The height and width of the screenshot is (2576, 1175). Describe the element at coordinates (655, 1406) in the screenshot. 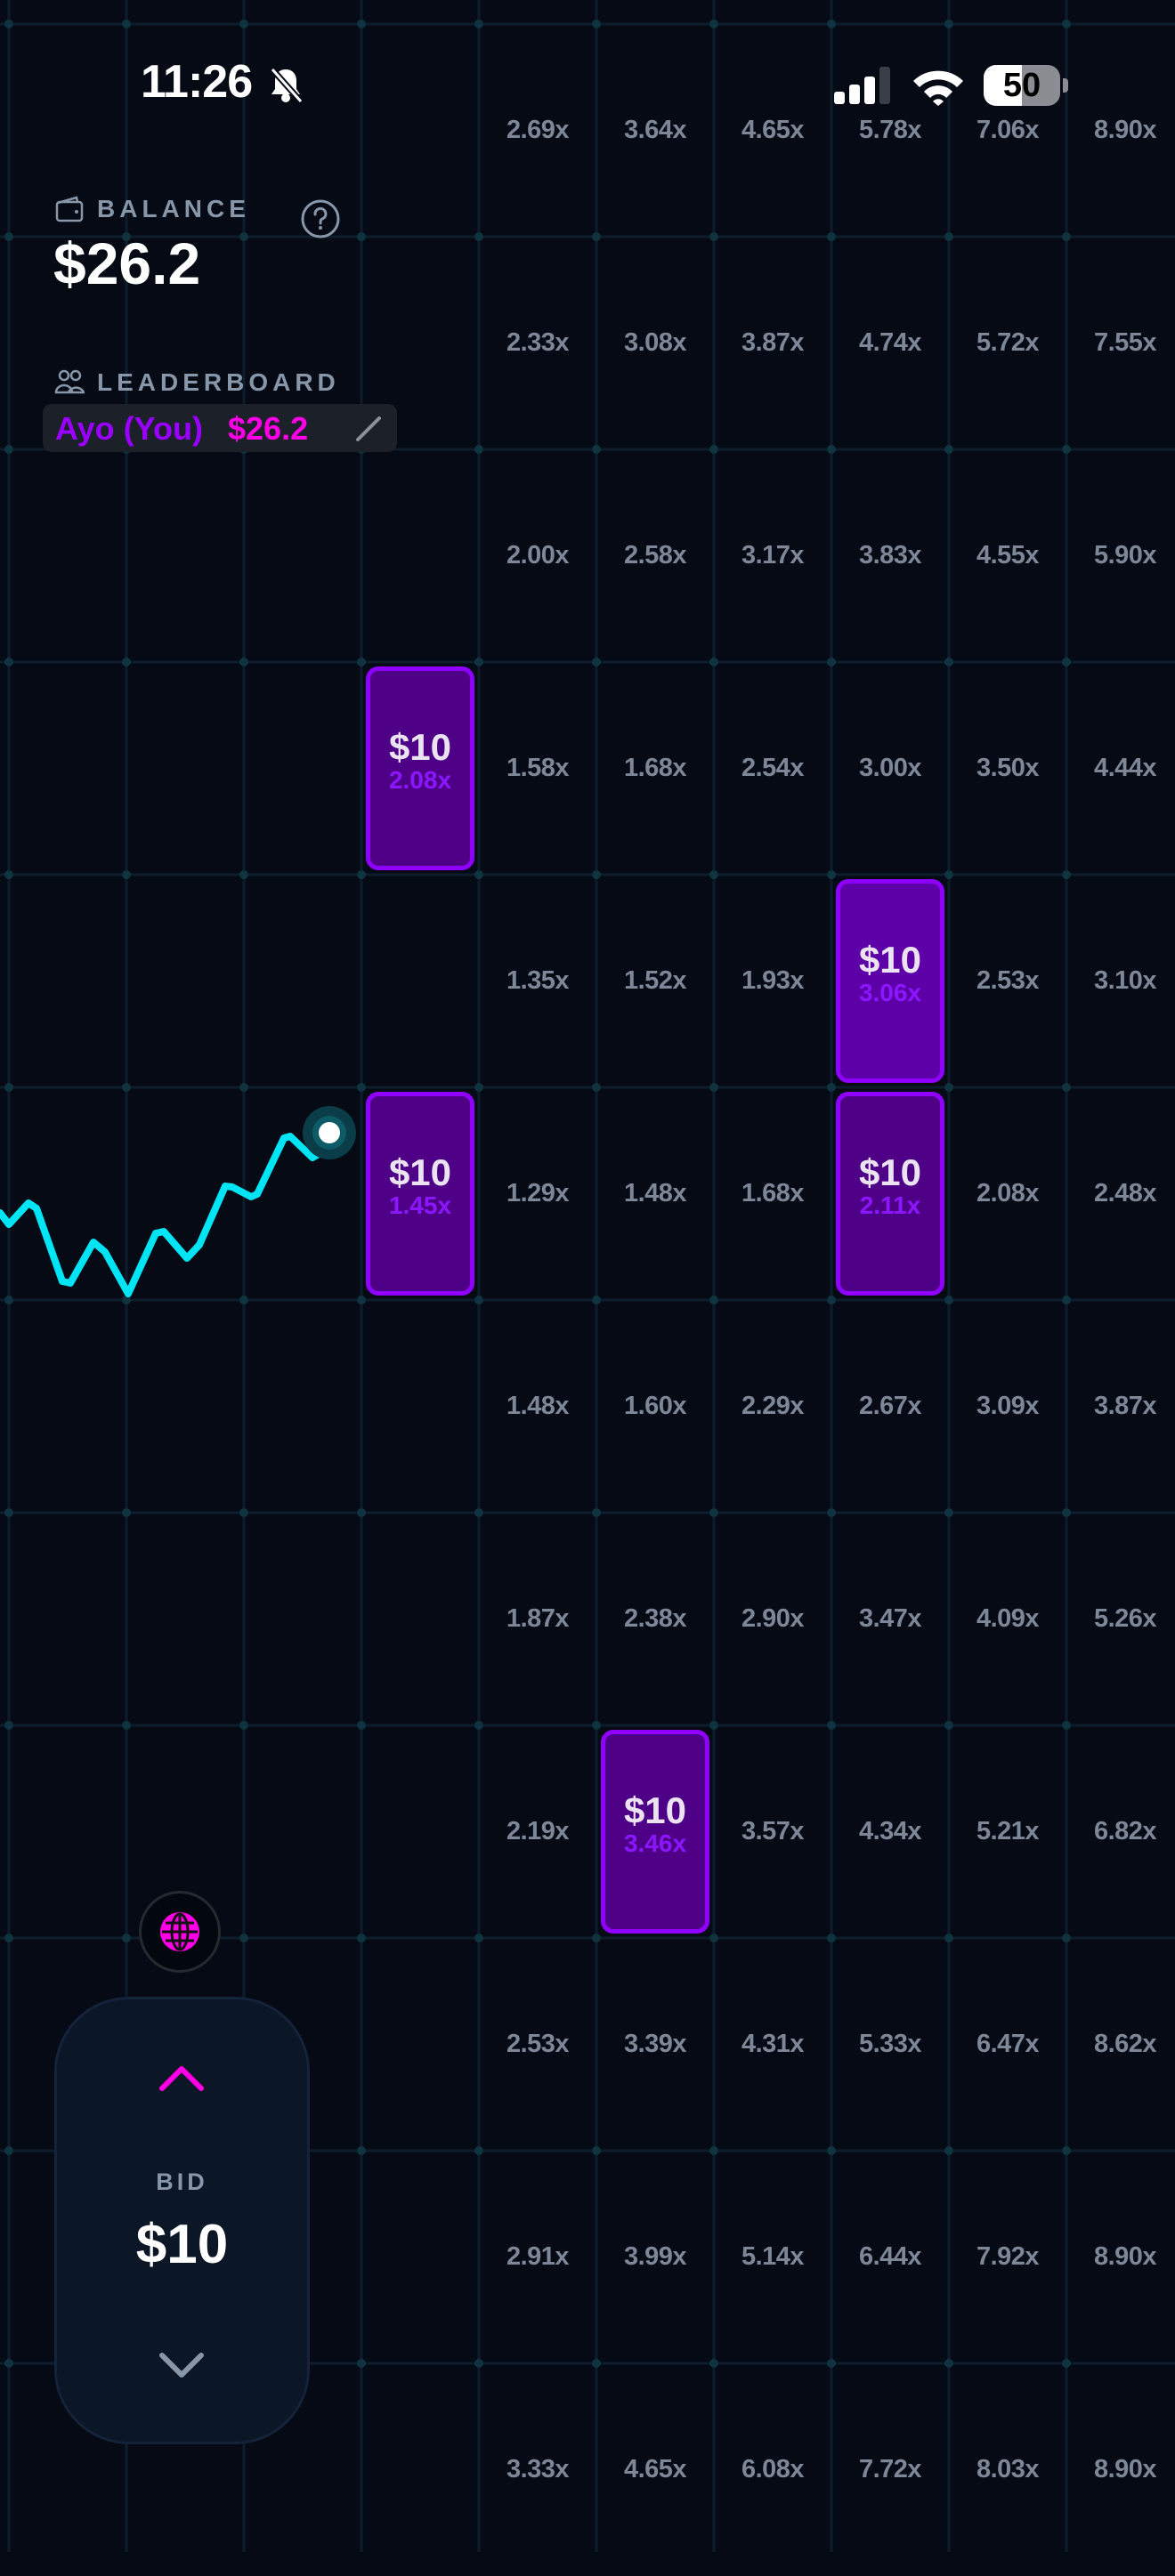

I see `grid-cell: 1.60x` at that location.